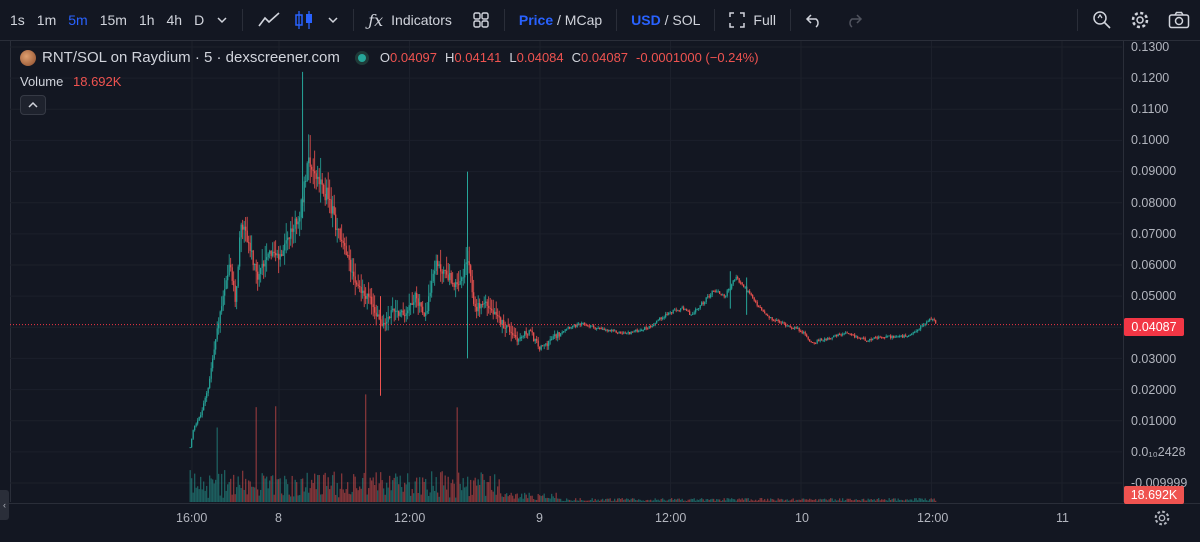 This screenshot has height=542, width=1200. What do you see at coordinates (17, 20) in the screenshot?
I see `interval-1s: 1s` at bounding box center [17, 20].